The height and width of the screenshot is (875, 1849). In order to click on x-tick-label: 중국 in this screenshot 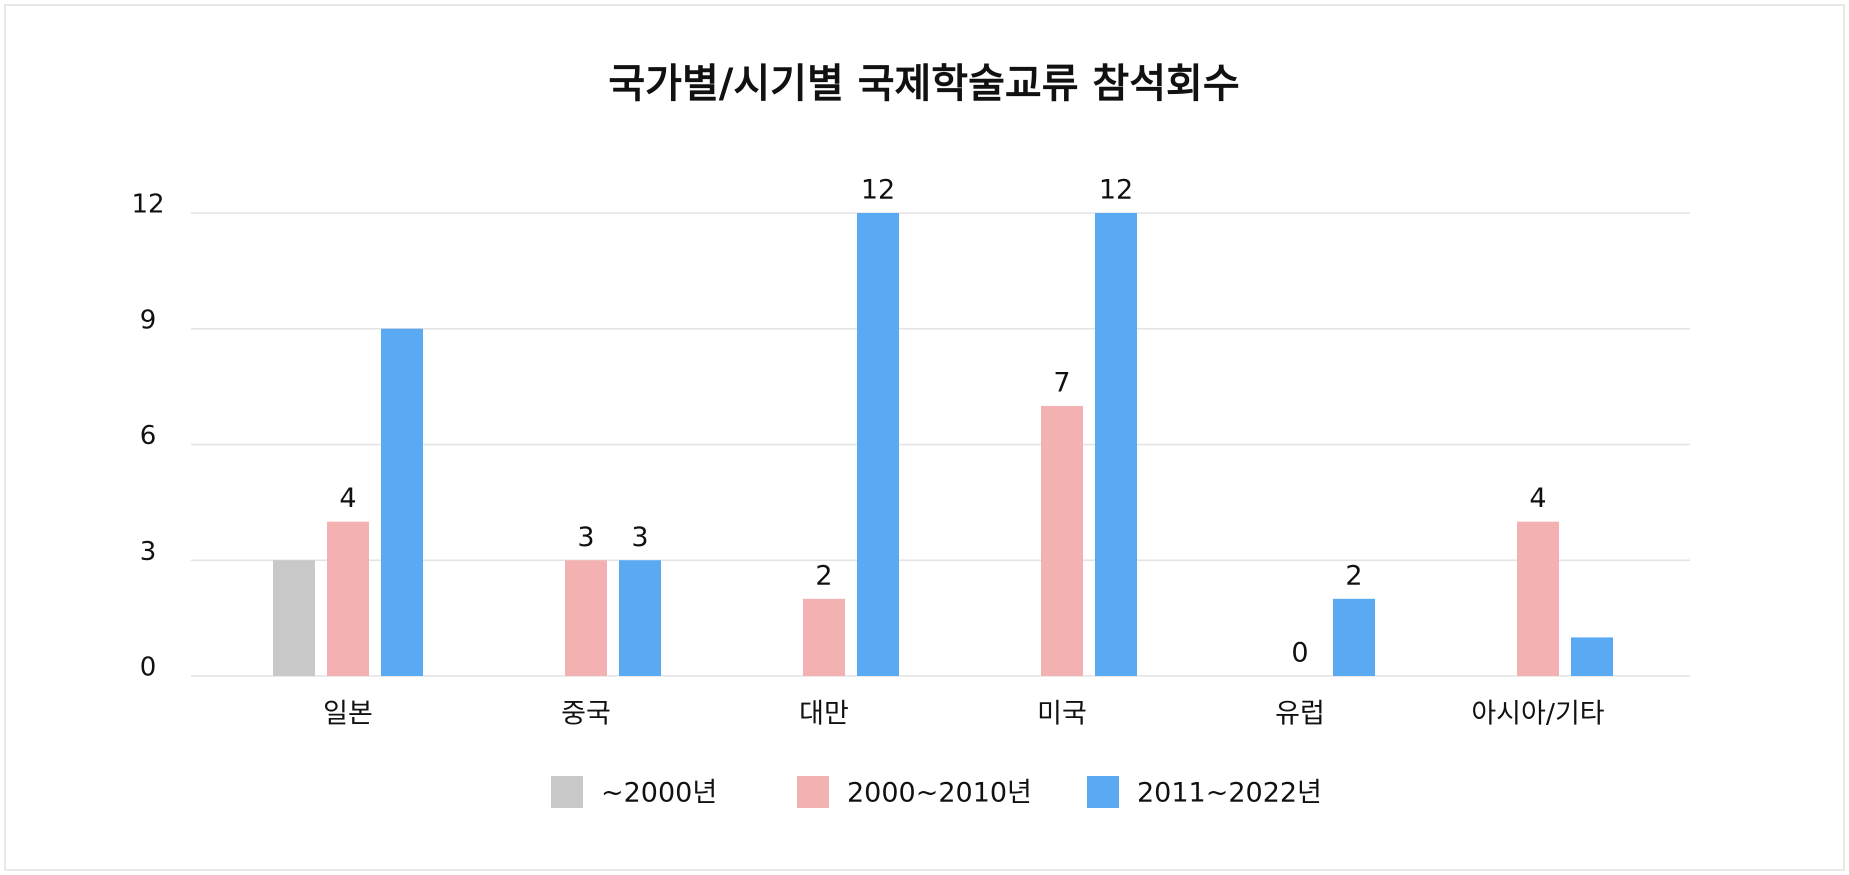, I will do `click(586, 714)`.